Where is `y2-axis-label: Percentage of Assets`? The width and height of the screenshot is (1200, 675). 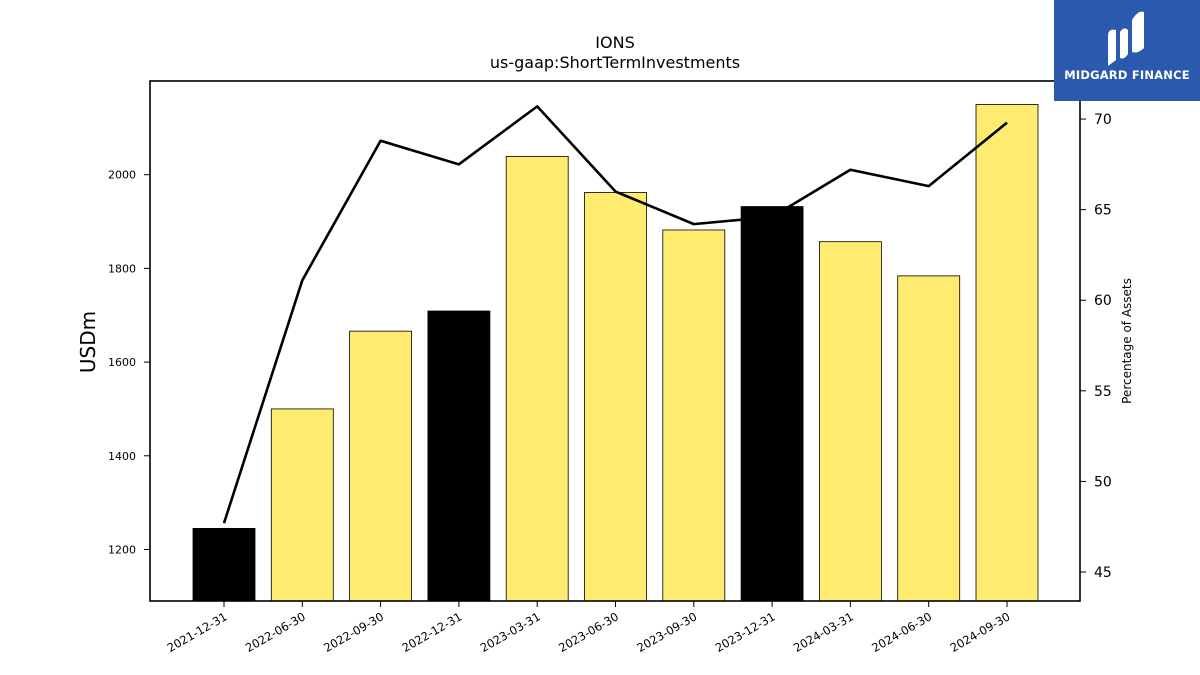 y2-axis-label: Percentage of Assets is located at coordinates (1127, 341).